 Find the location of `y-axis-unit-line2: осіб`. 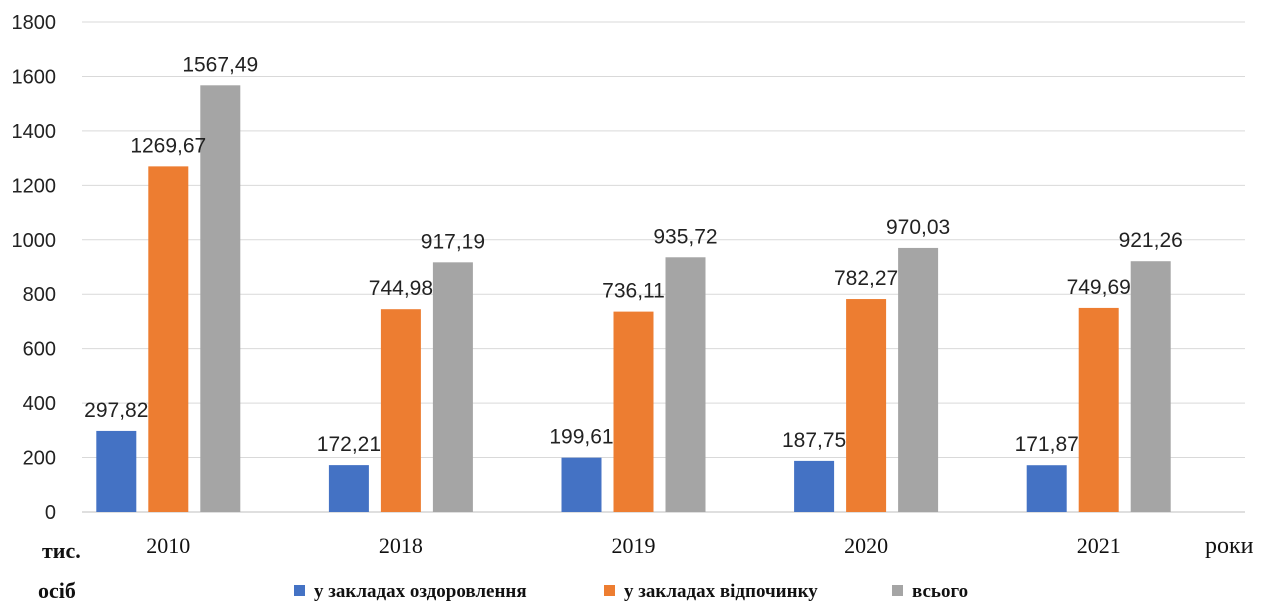

y-axis-unit-line2: осіб is located at coordinates (57, 590).